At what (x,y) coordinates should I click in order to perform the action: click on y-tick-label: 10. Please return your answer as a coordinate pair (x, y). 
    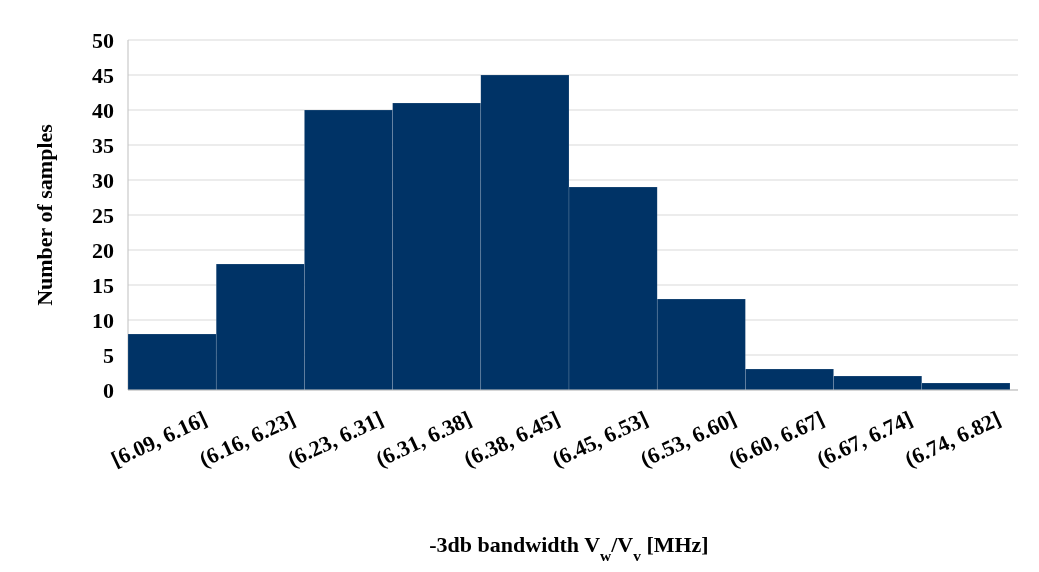
    Looking at the image, I should click on (103, 320).